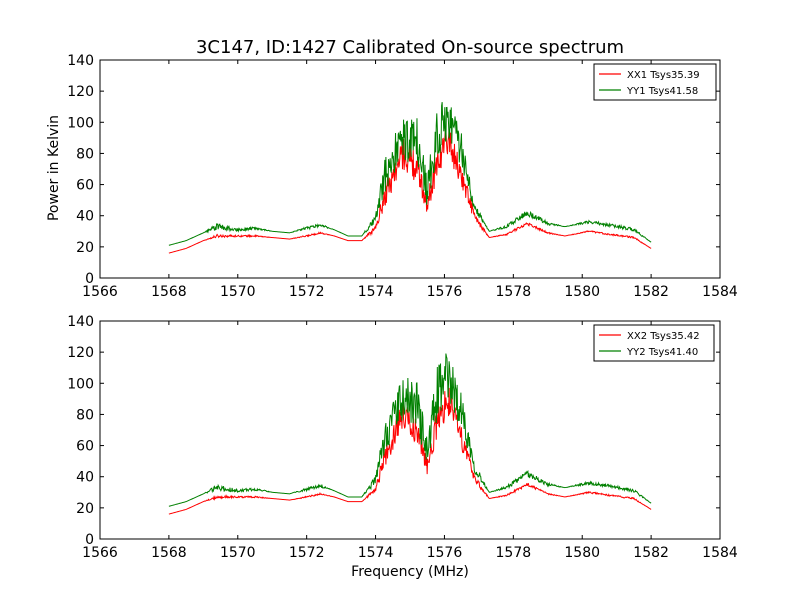 The image size is (800, 600). What do you see at coordinates (410, 174) in the screenshot?
I see `series-line-yy1` at bounding box center [410, 174].